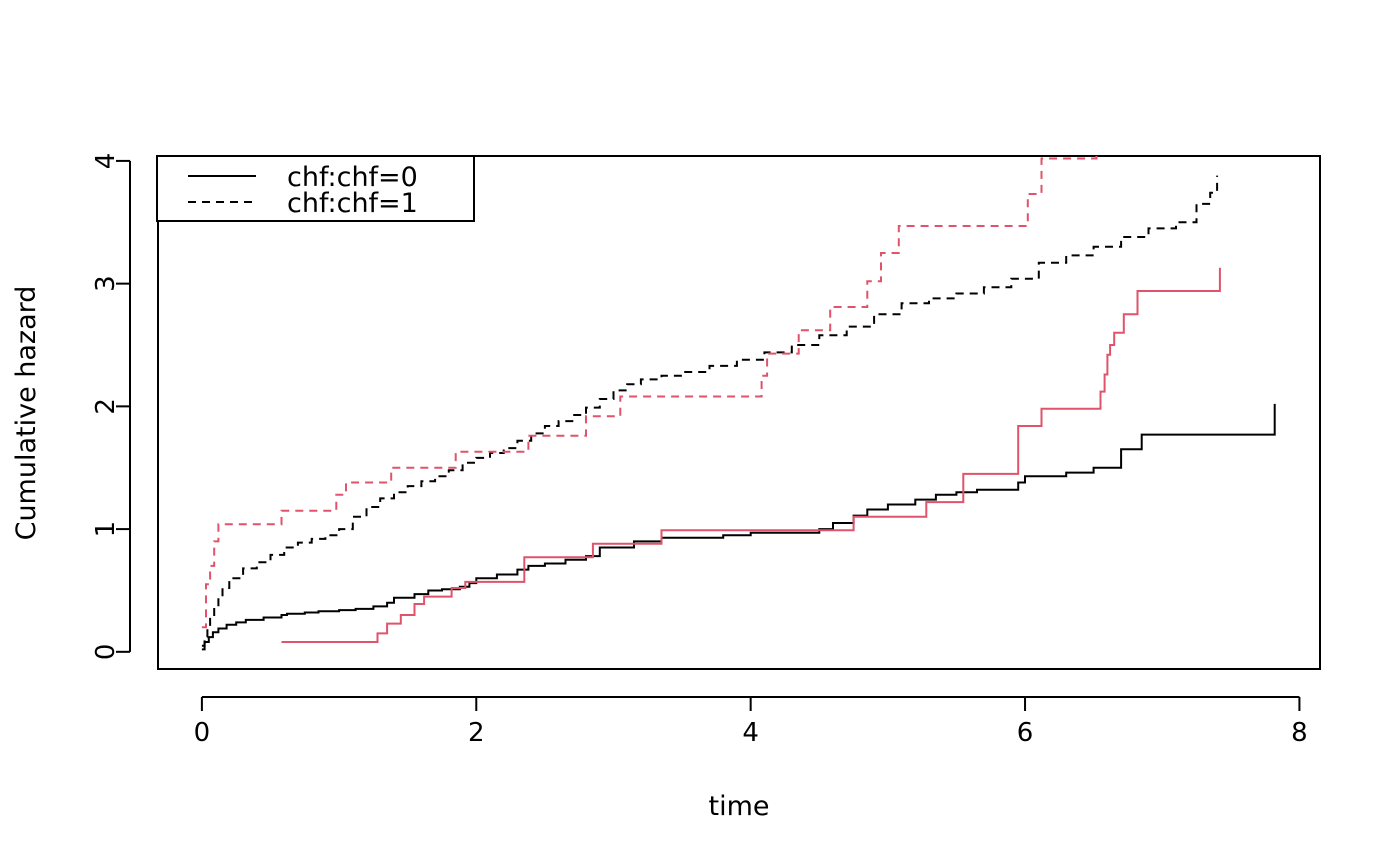  What do you see at coordinates (1299, 733) in the screenshot?
I see `x-tick-label: 8` at bounding box center [1299, 733].